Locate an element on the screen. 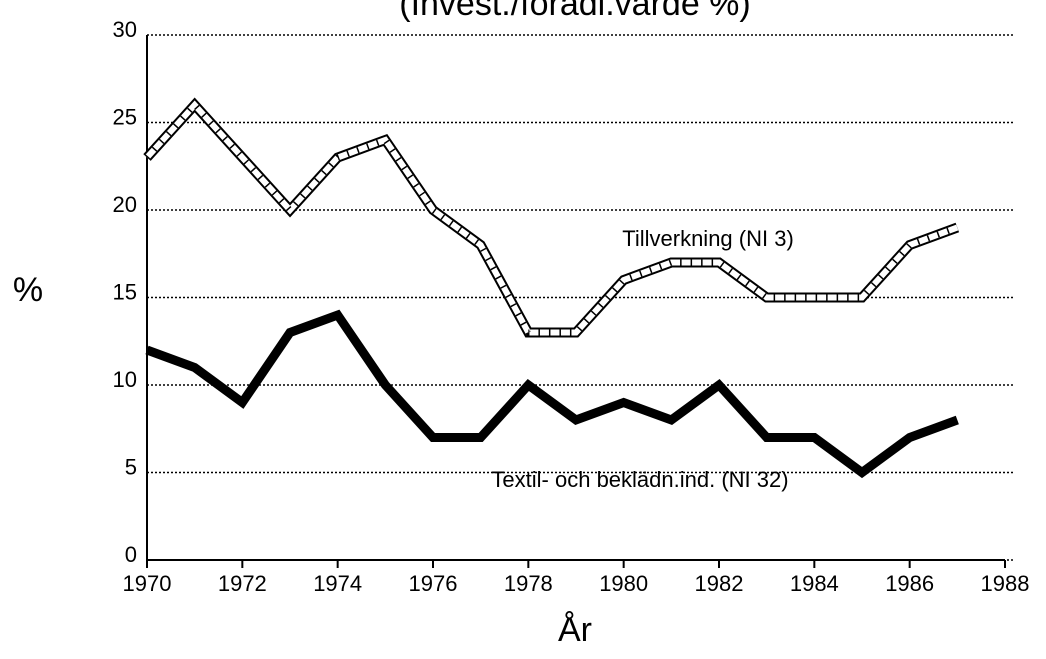  x-axis-label: År is located at coordinates (575, 630).